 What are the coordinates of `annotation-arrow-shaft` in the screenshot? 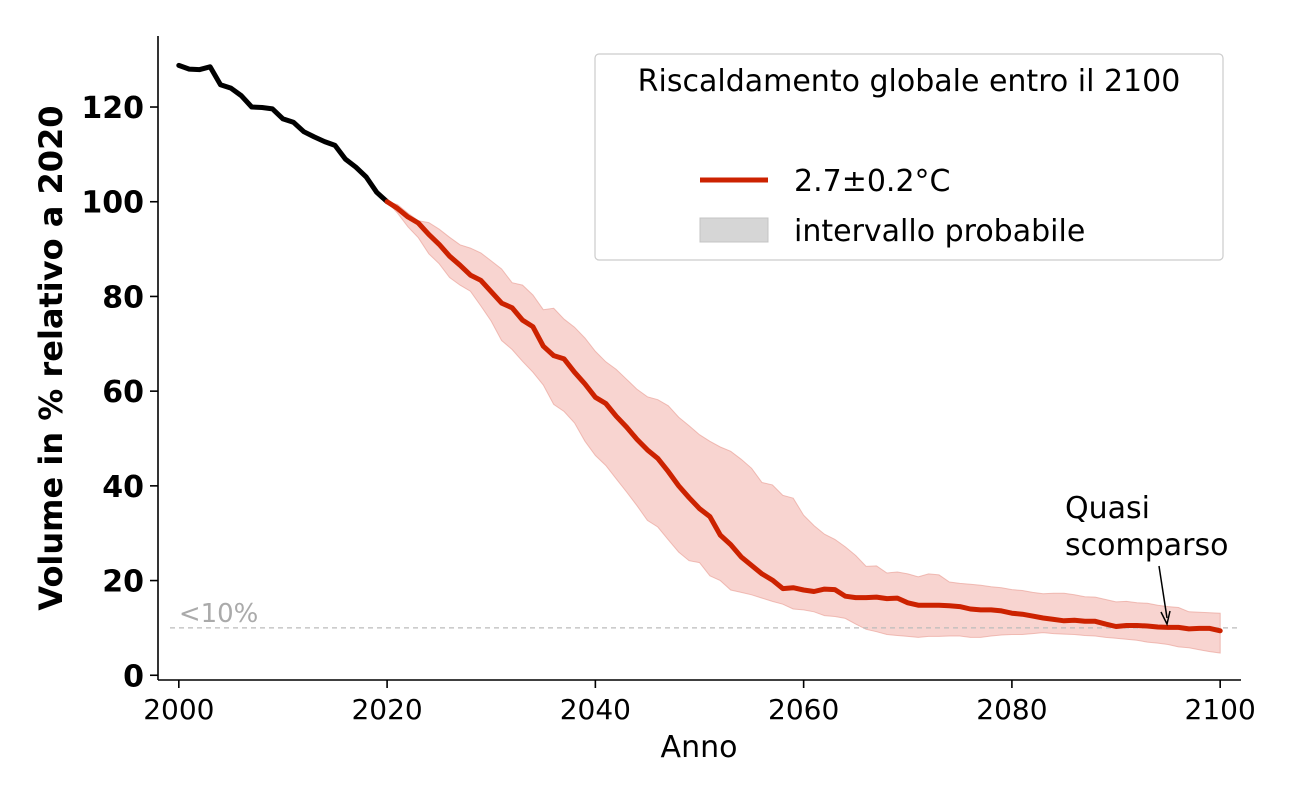 It's located at (1163, 592).